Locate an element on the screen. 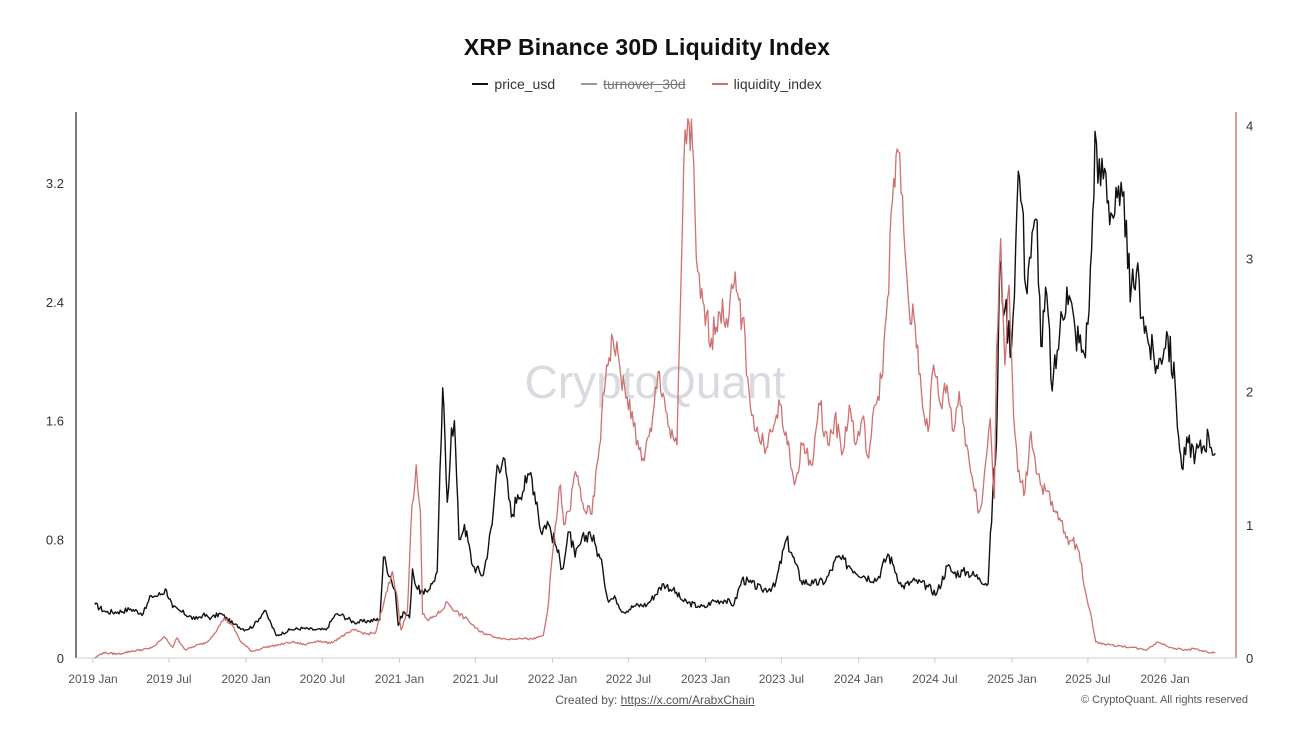  legend-item-price-usd: price_usd is located at coordinates (513, 84).